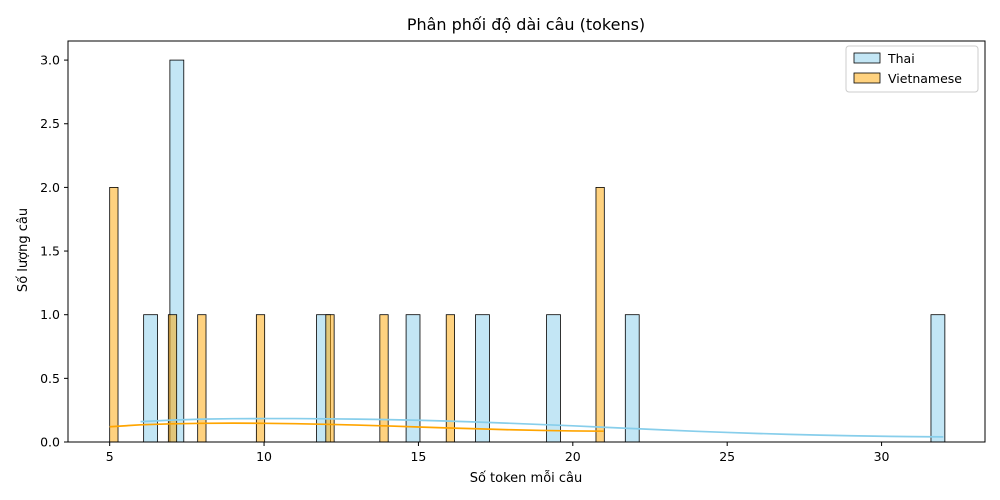  Describe the element at coordinates (912, 69) in the screenshot. I see `legend: Thai Vietnamese` at that location.